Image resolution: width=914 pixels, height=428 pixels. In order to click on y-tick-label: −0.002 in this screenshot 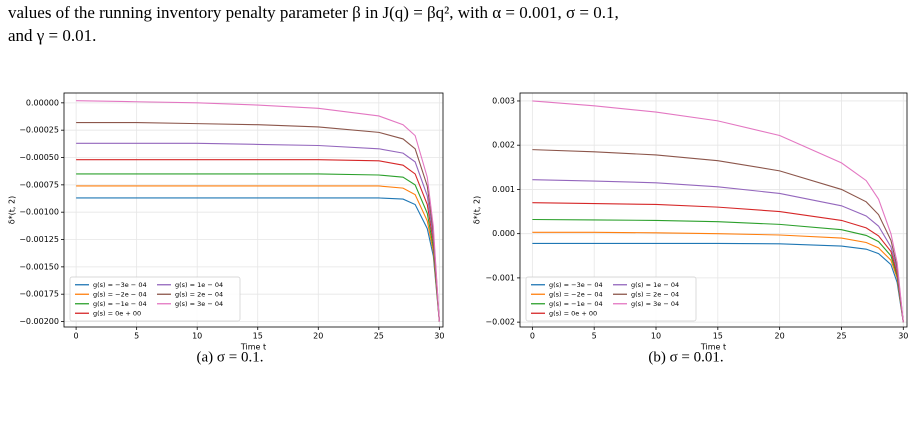, I will do `click(500, 322)`.